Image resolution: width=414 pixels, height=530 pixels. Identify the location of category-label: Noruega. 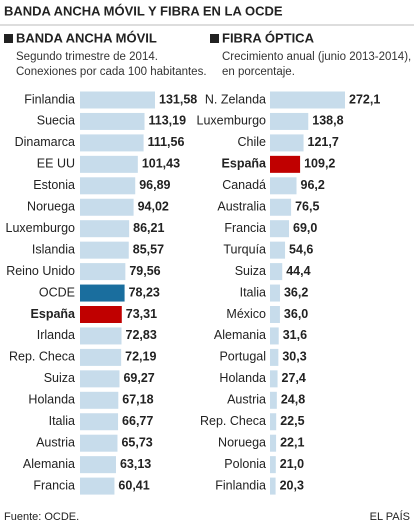
(242, 442).